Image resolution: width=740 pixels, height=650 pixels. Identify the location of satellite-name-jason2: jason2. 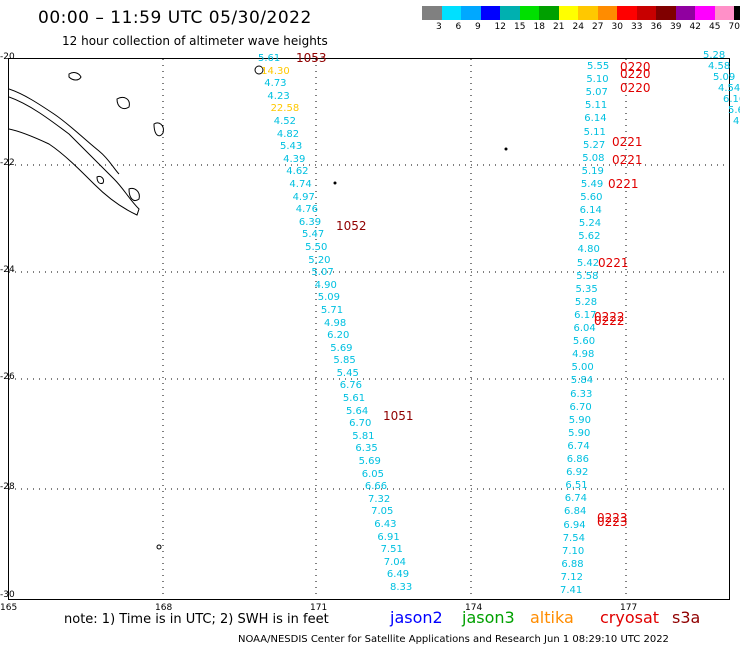
(416, 617).